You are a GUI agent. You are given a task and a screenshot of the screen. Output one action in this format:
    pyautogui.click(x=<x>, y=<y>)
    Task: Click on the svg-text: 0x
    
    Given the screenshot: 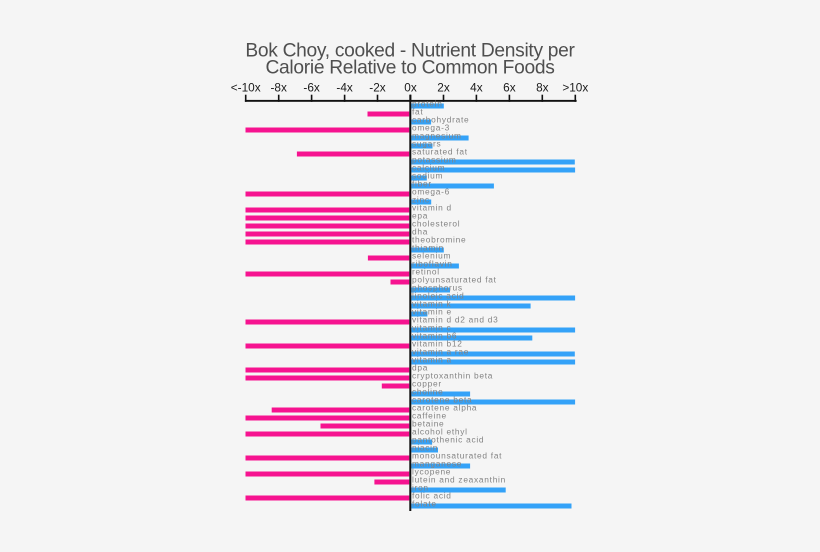 What is the action you would take?
    pyautogui.click(x=410, y=88)
    